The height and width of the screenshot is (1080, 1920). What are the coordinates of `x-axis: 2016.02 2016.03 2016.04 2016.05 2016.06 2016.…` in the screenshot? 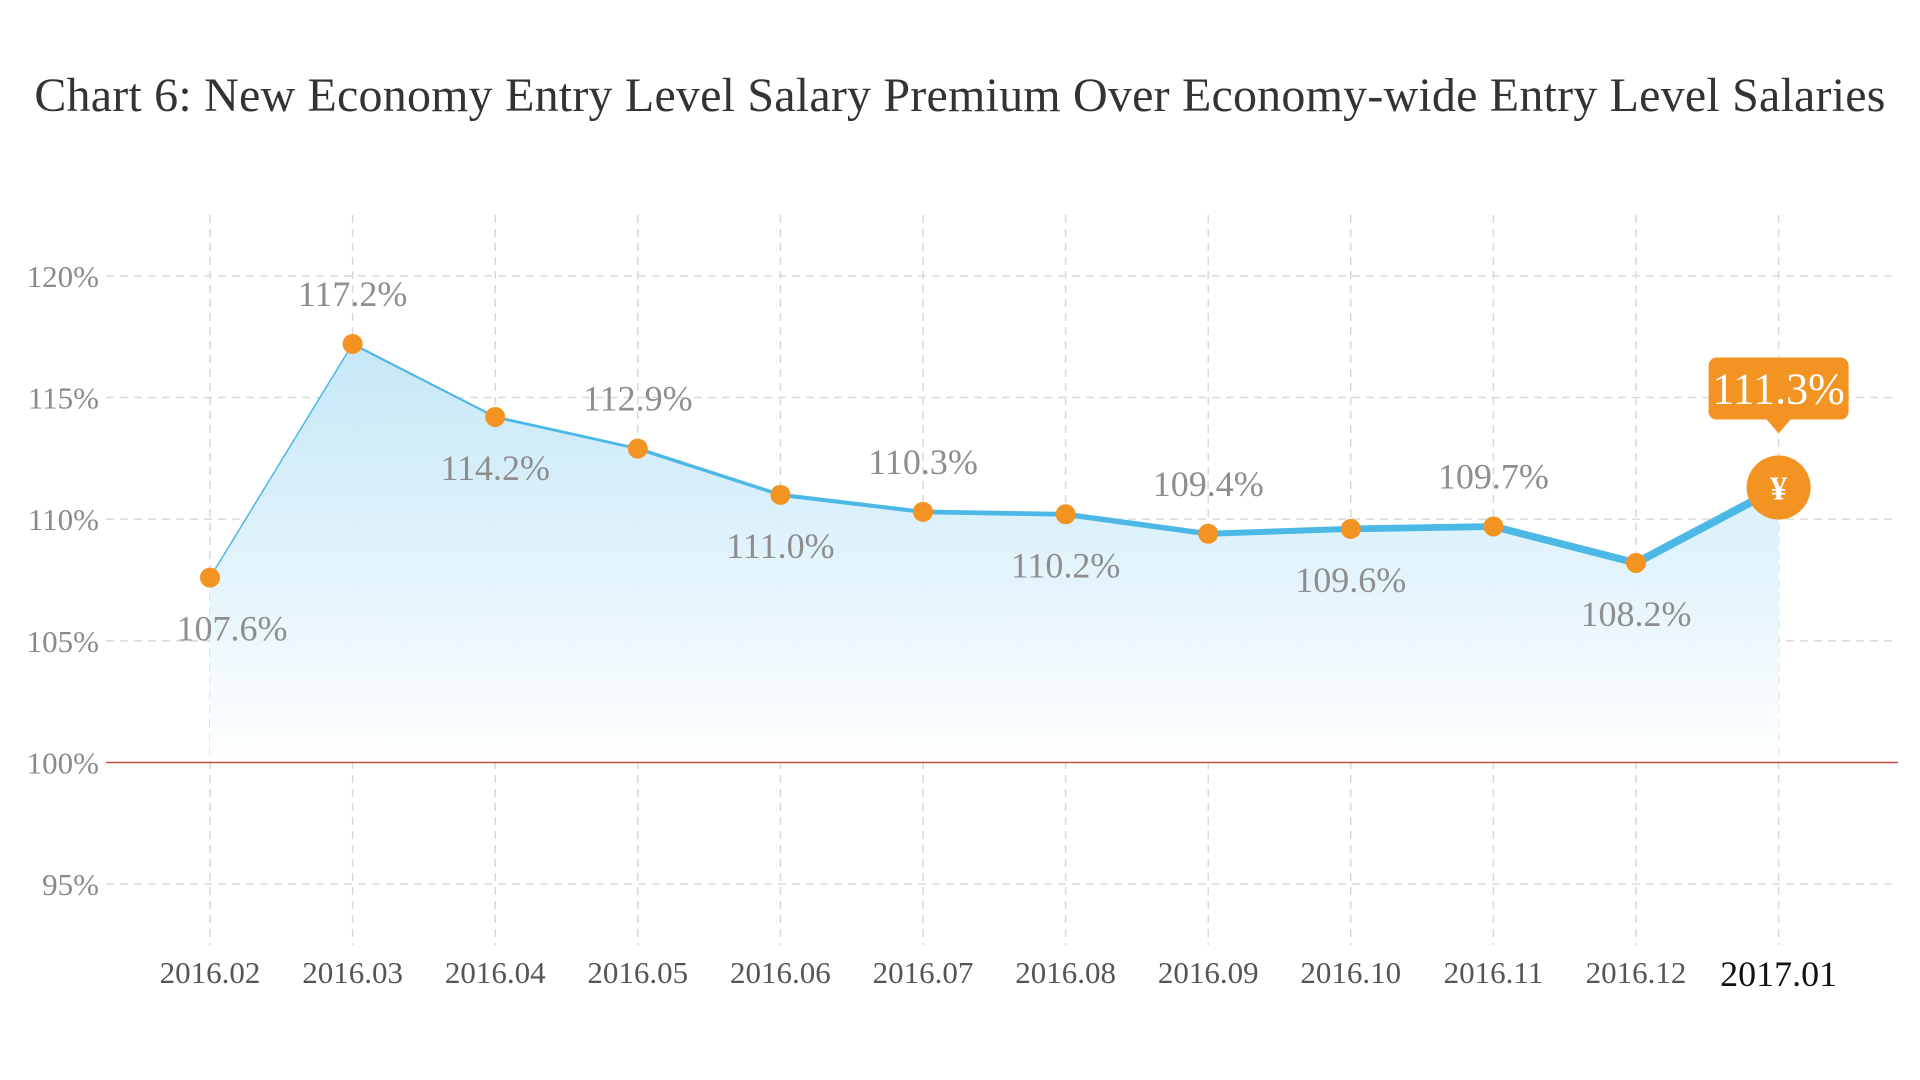 It's located at (998, 974).